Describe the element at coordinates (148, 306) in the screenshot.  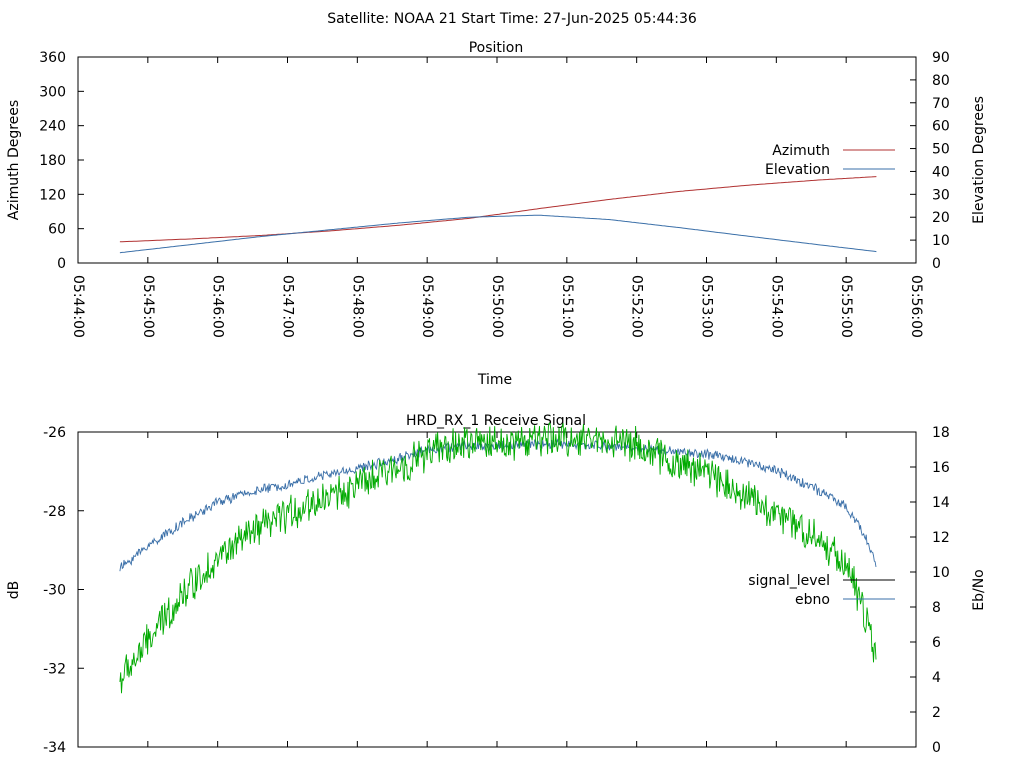
I see `x-tick-label: 05:45:00` at that location.